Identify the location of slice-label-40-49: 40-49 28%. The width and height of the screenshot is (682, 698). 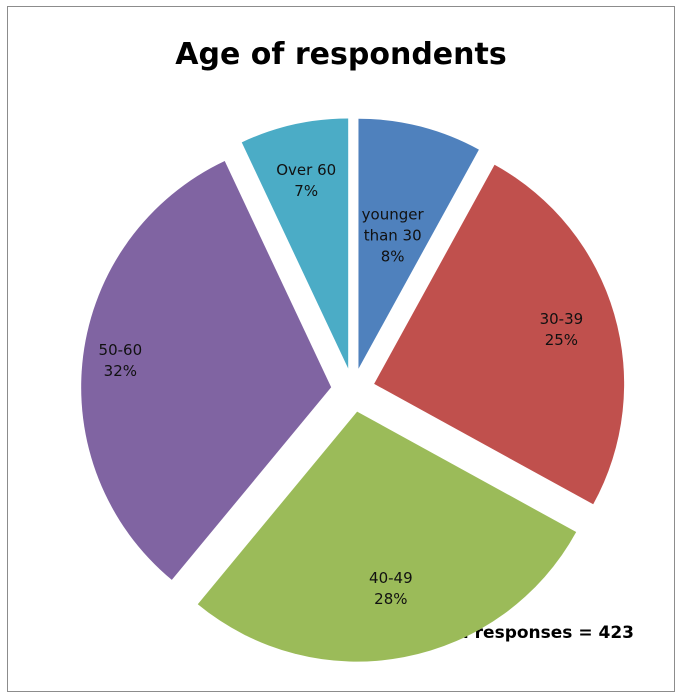
(391, 588).